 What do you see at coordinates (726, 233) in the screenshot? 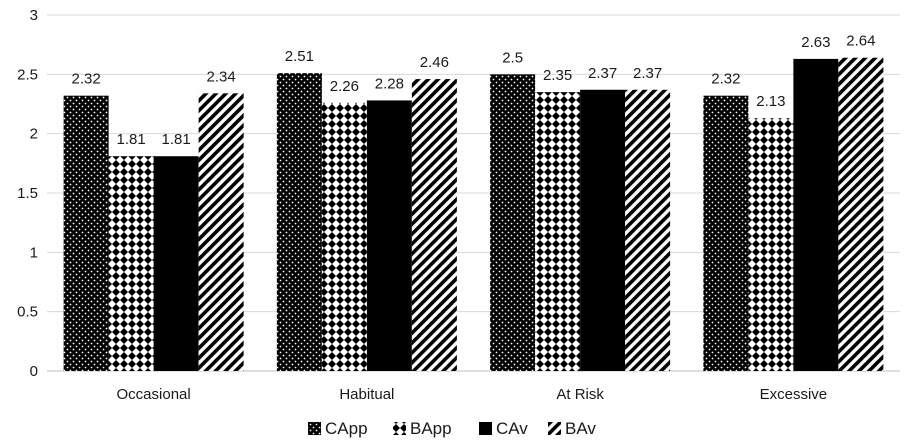
I see `bar-capp-excessive` at bounding box center [726, 233].